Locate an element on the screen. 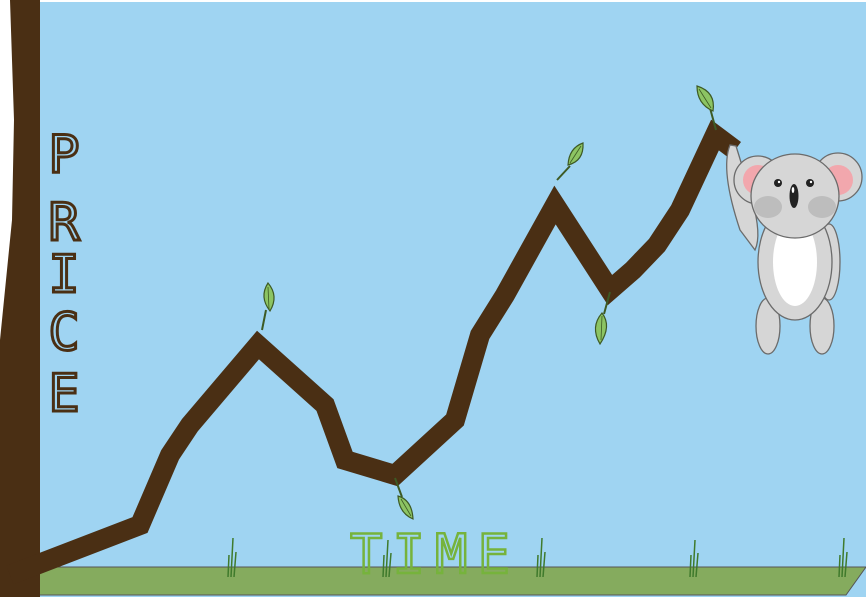 Image resolution: width=866 pixels, height=597 pixels. price-letter: P is located at coordinates (63, 155).